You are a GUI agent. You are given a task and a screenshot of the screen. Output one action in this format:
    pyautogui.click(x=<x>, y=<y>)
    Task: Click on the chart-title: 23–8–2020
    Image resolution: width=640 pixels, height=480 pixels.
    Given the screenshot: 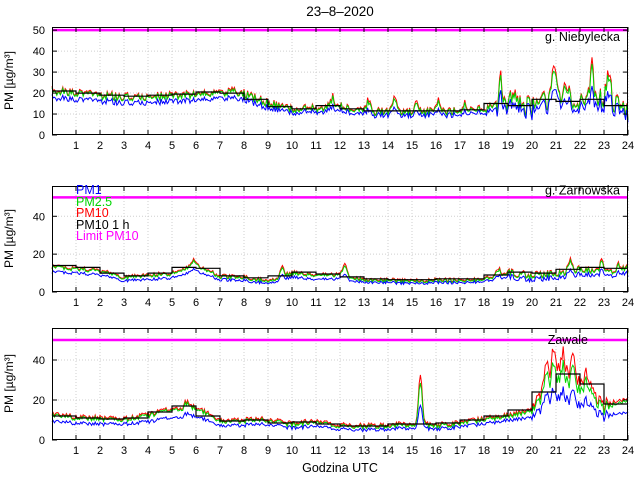 What is the action you would take?
    pyautogui.click(x=340, y=11)
    